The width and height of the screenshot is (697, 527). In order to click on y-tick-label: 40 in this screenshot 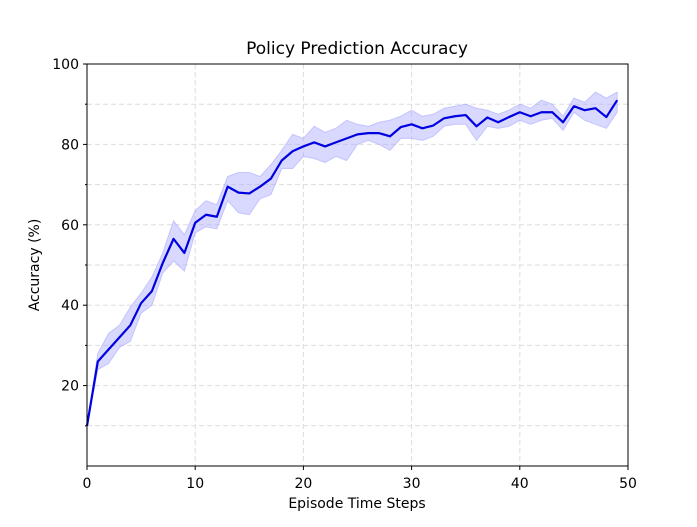, I will do `click(70, 306)`.